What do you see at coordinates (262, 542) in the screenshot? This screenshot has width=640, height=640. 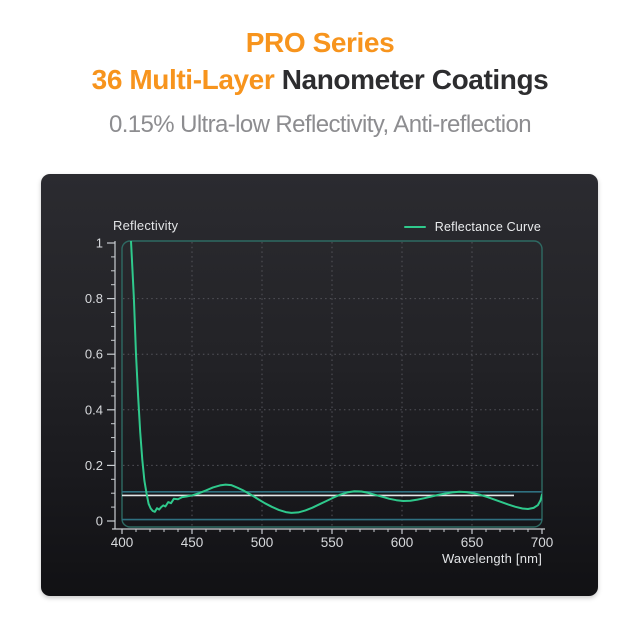 I see `x-tick-label: 500` at bounding box center [262, 542].